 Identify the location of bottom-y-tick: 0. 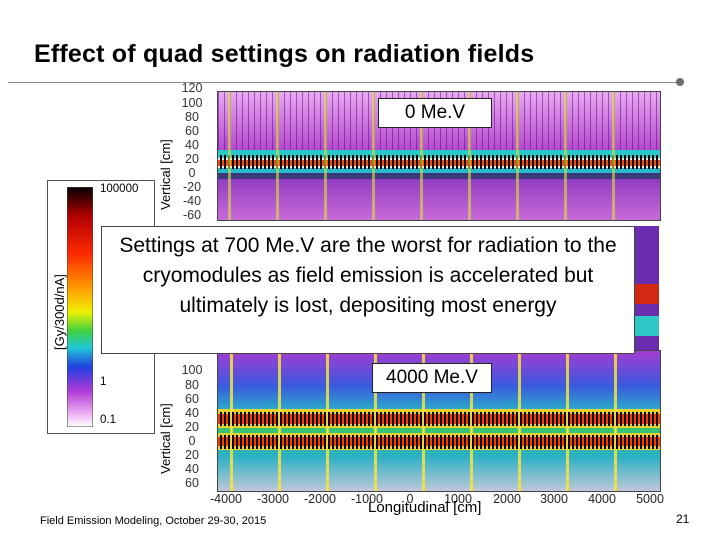
(192, 441).